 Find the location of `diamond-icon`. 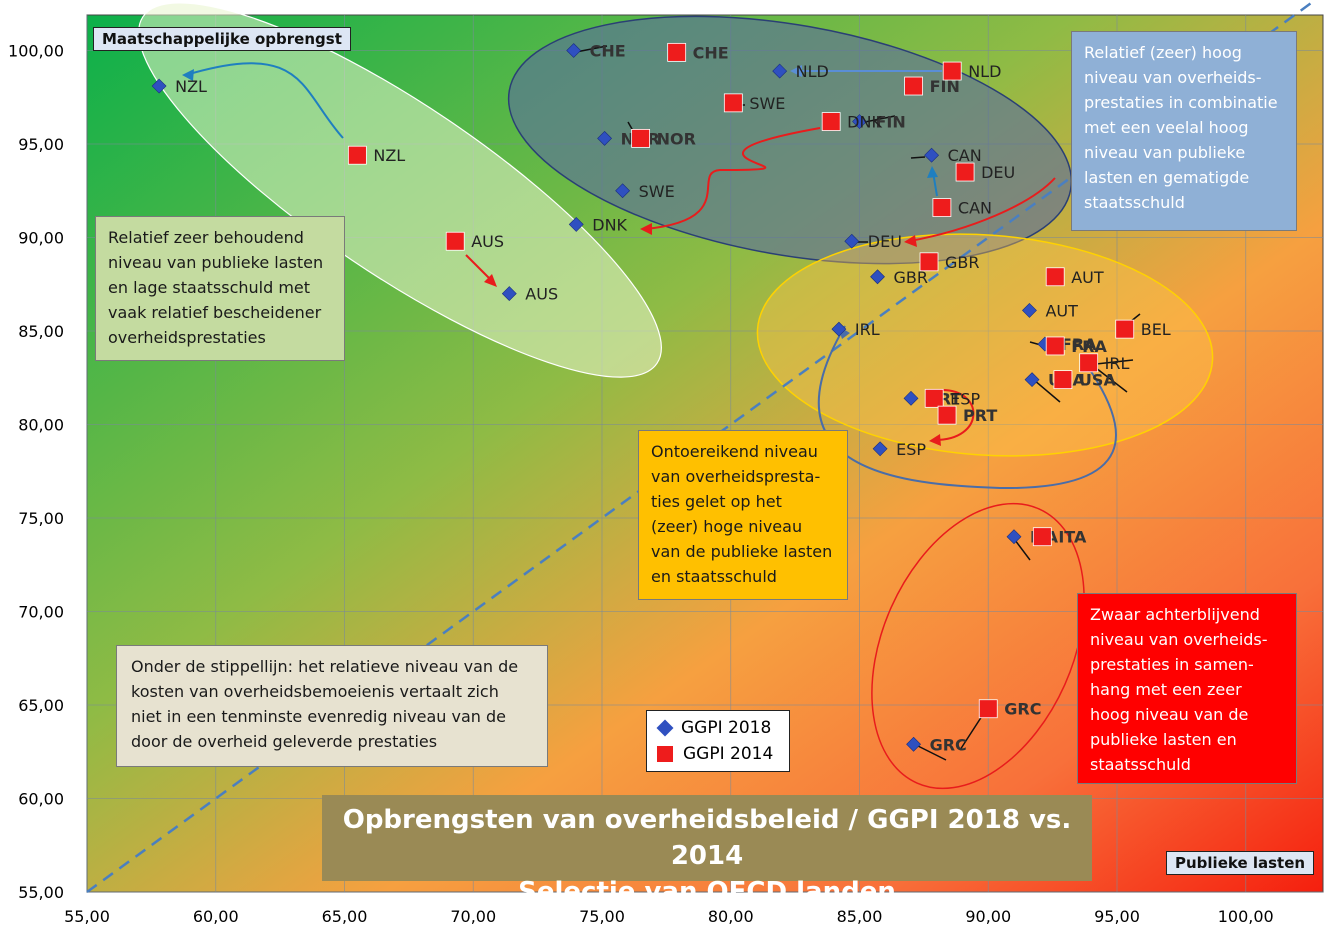

diamond-icon is located at coordinates (665, 728).